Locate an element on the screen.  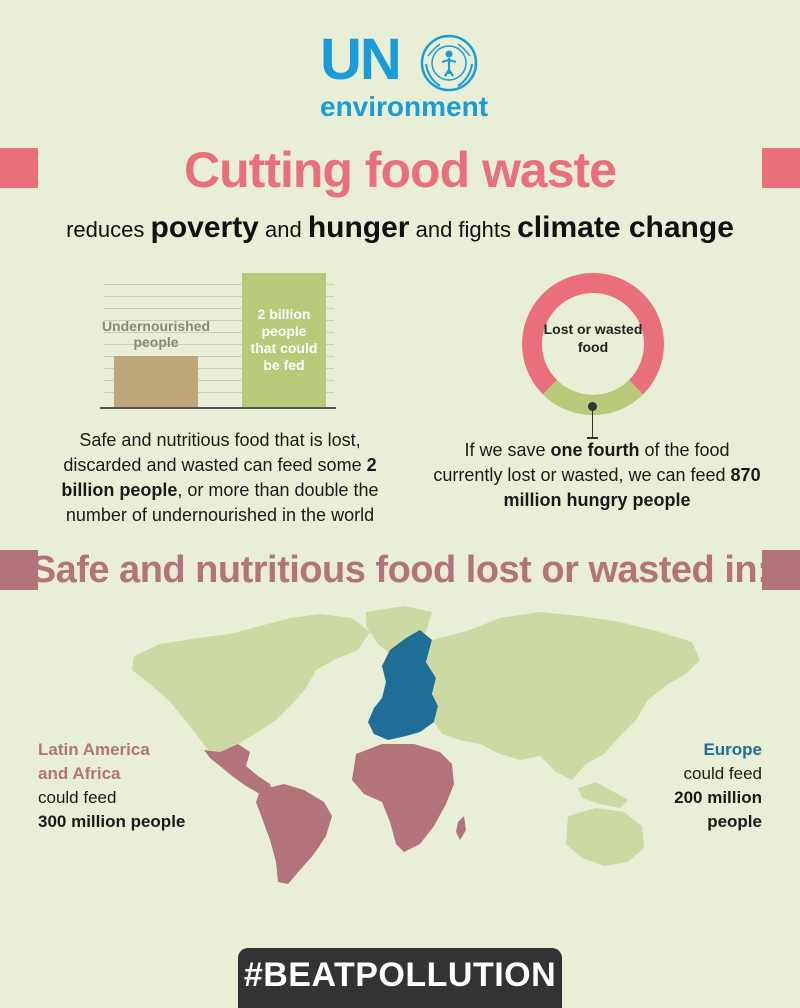
europe-label: Europe could feed 200 million people is located at coordinates (681, 786).